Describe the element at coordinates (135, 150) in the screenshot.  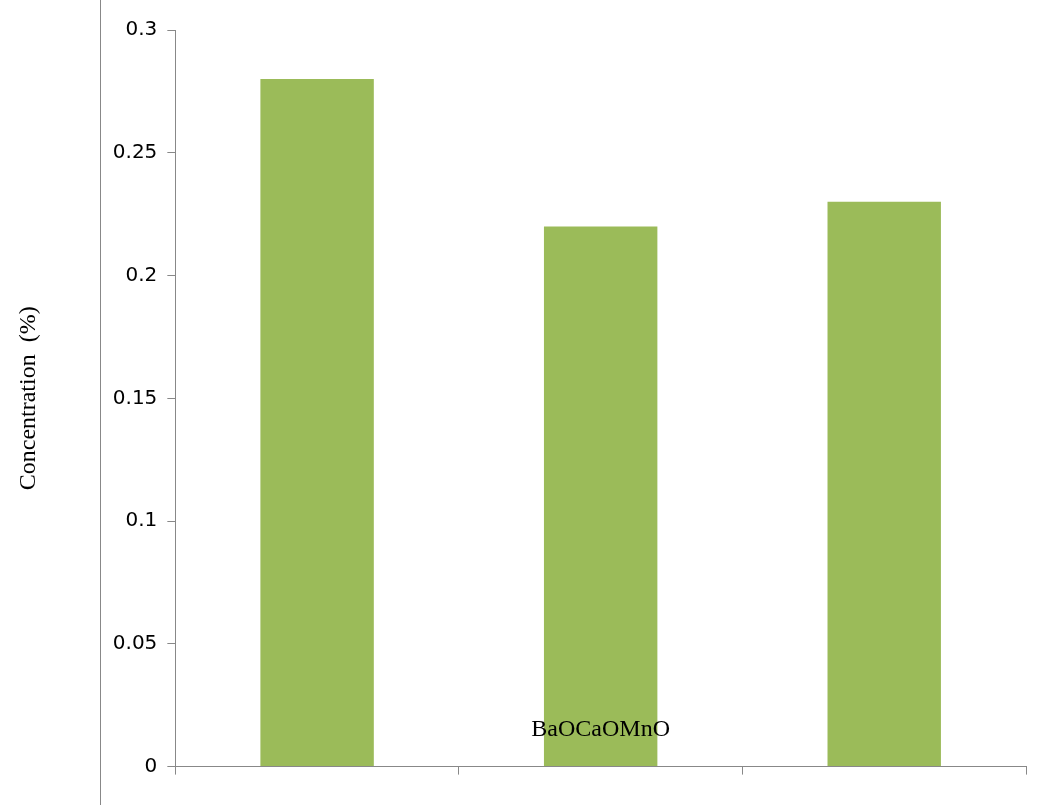
I see `y-tick-label: 0.25` at that location.